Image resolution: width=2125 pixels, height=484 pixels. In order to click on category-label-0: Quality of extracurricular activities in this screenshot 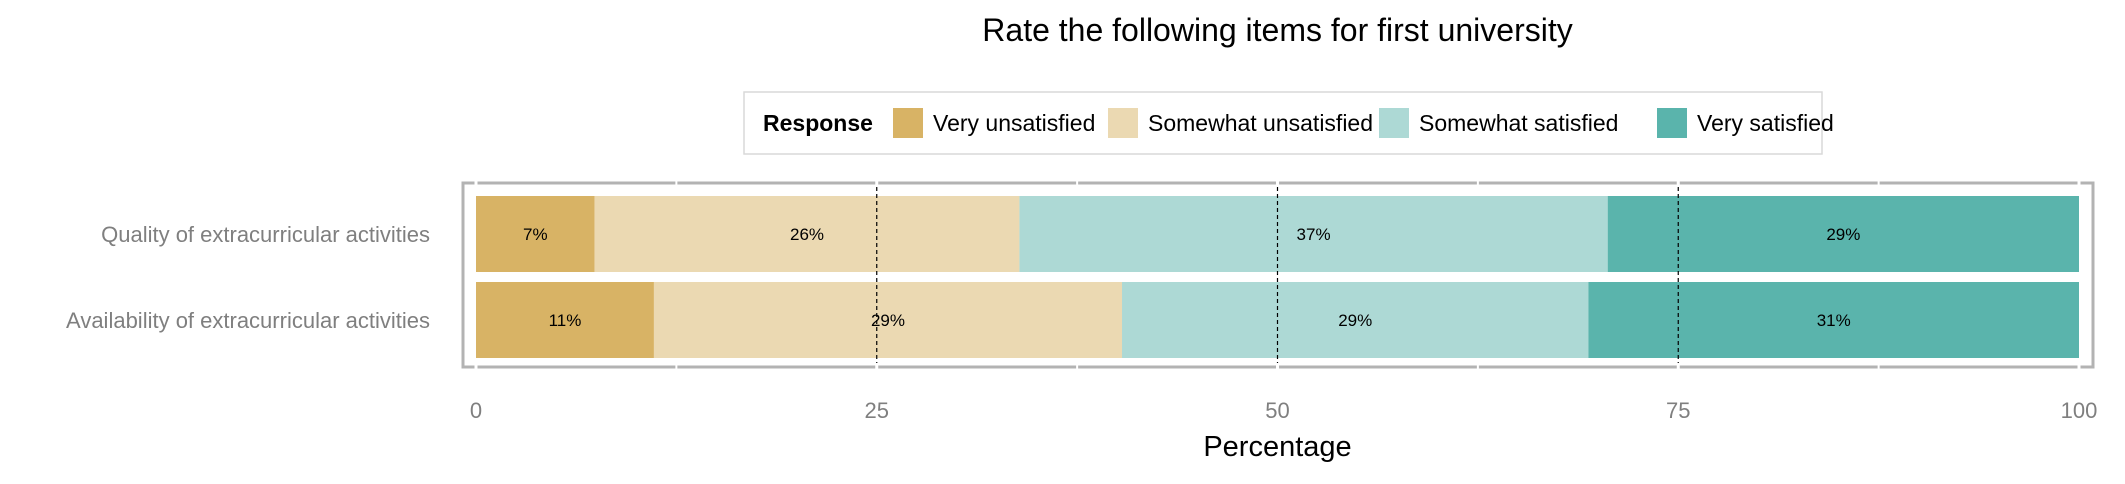, I will do `click(265, 234)`.